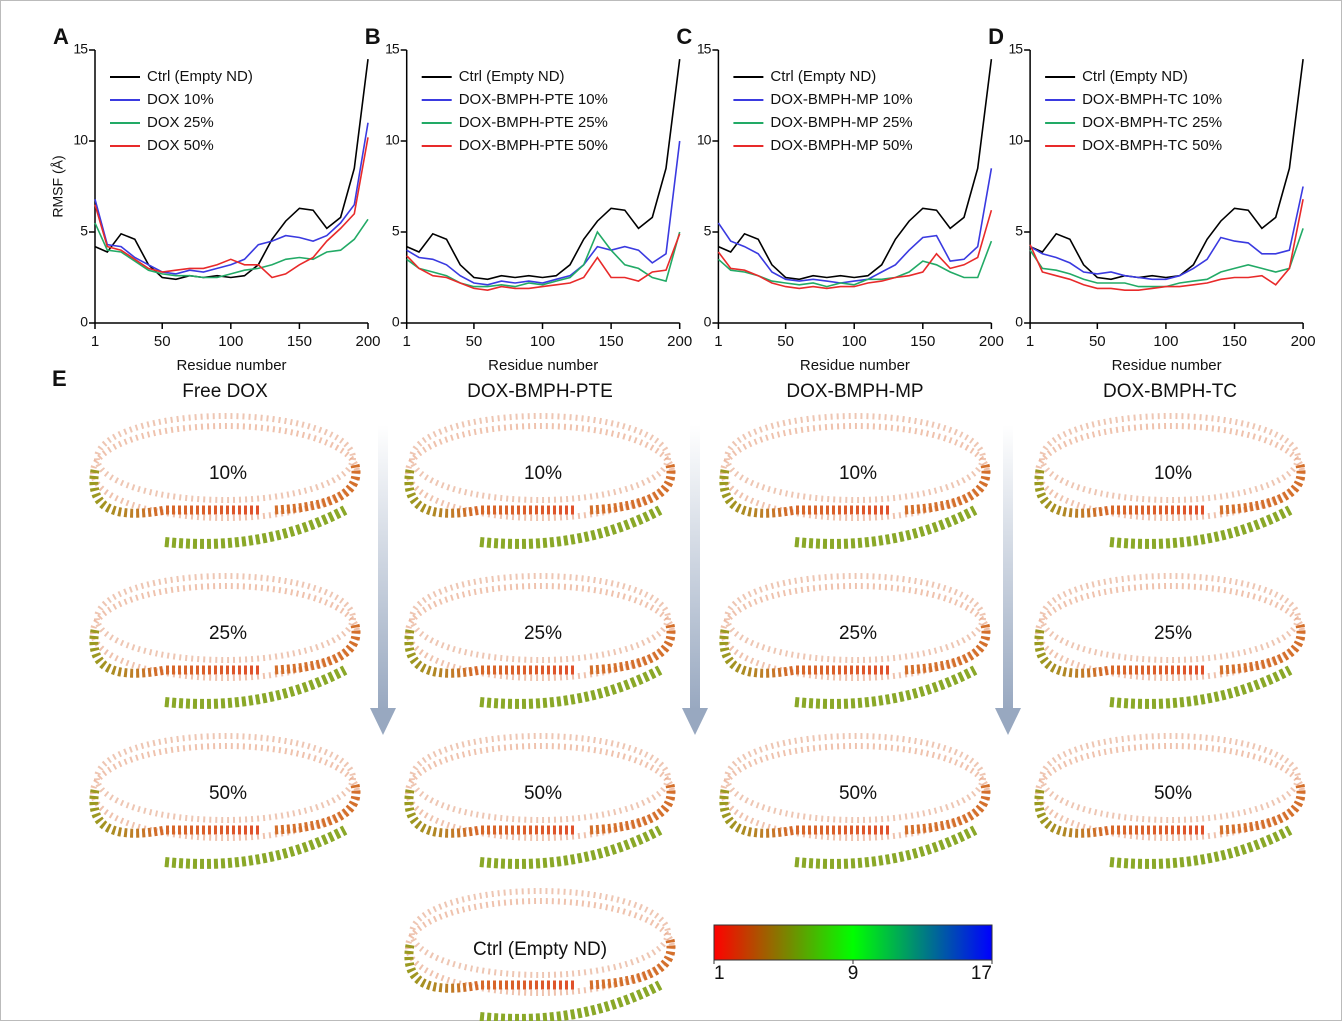 This screenshot has width=1342, height=1021. What do you see at coordinates (841, 99) in the screenshot?
I see `legend-label: DOX-BMPH-MP 10%` at bounding box center [841, 99].